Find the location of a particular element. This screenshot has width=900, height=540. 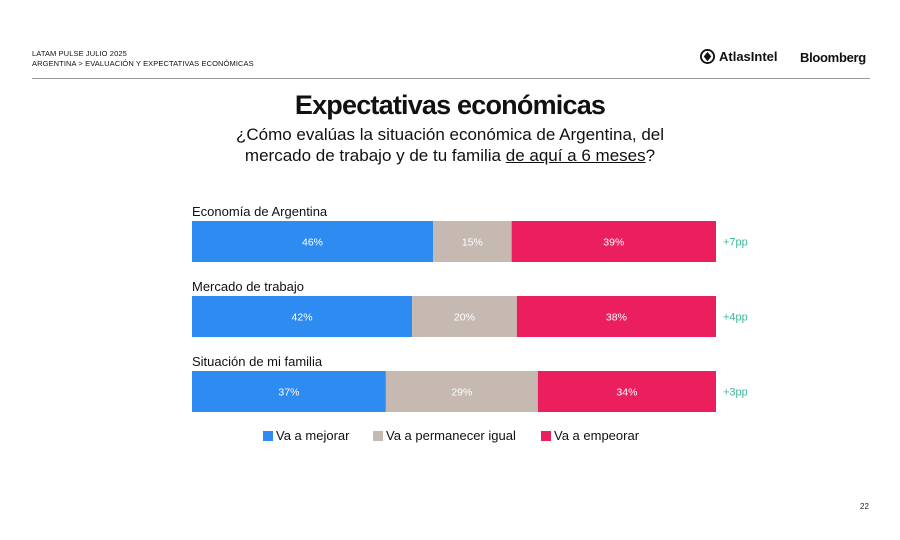

bar-mercado-de-trabajo-va-a-empeorar is located at coordinates (616, 316).